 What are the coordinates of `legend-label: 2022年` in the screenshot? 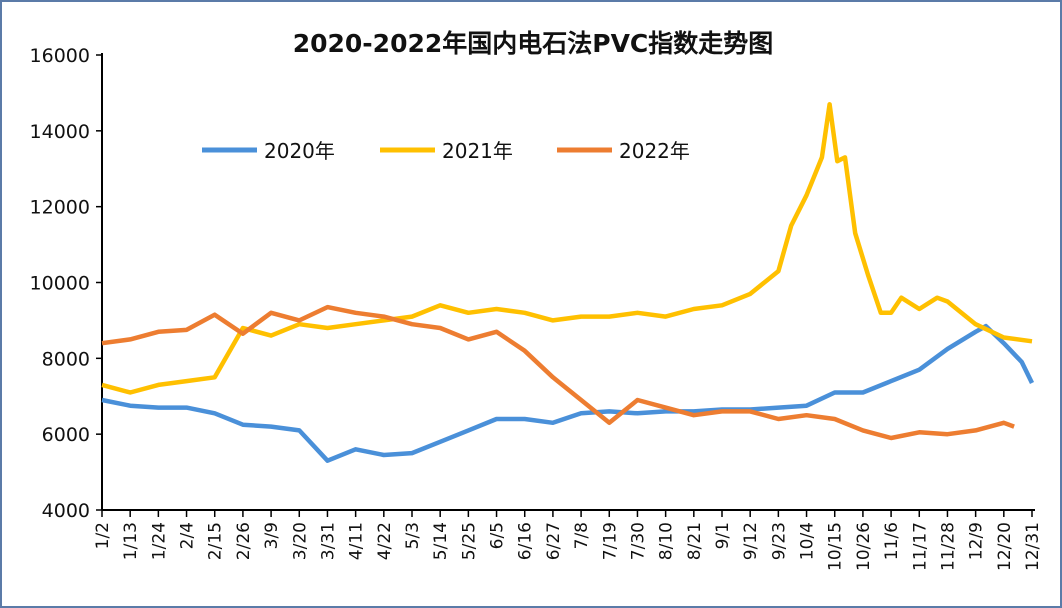 It's located at (654, 151).